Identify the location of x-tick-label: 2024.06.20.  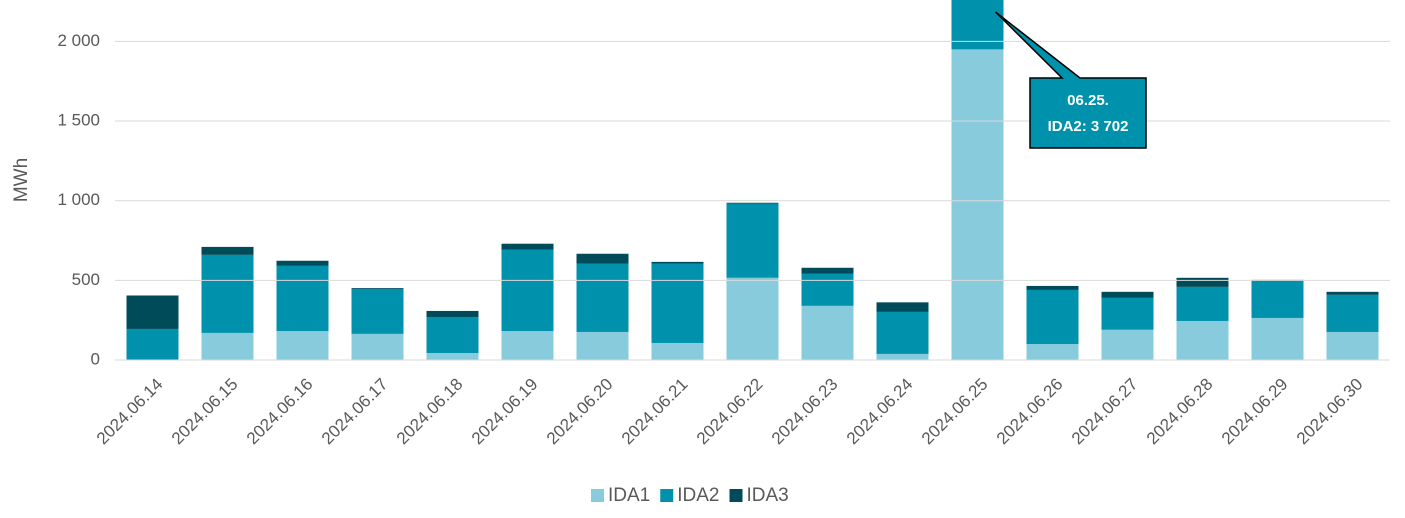
(580, 412).